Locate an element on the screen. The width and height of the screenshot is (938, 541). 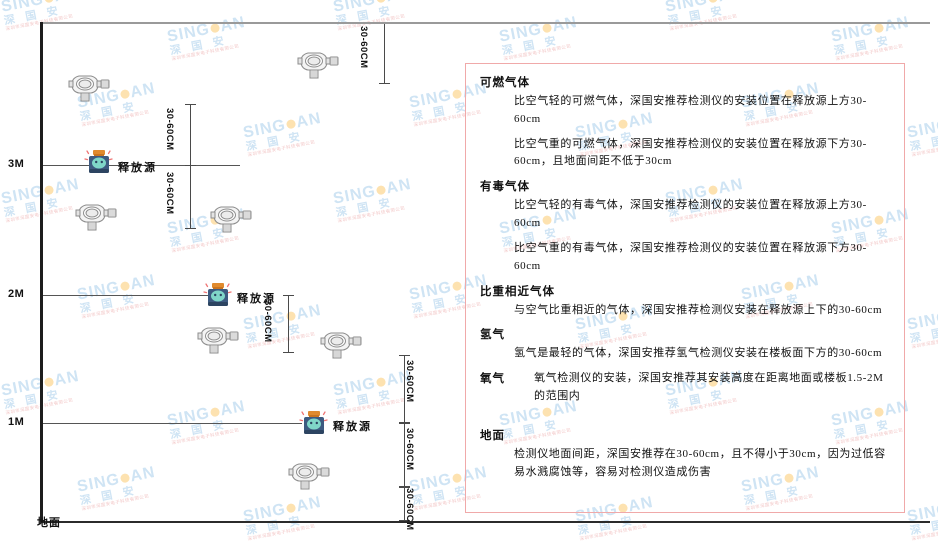
ceiling-line is located at coordinates (485, 23).